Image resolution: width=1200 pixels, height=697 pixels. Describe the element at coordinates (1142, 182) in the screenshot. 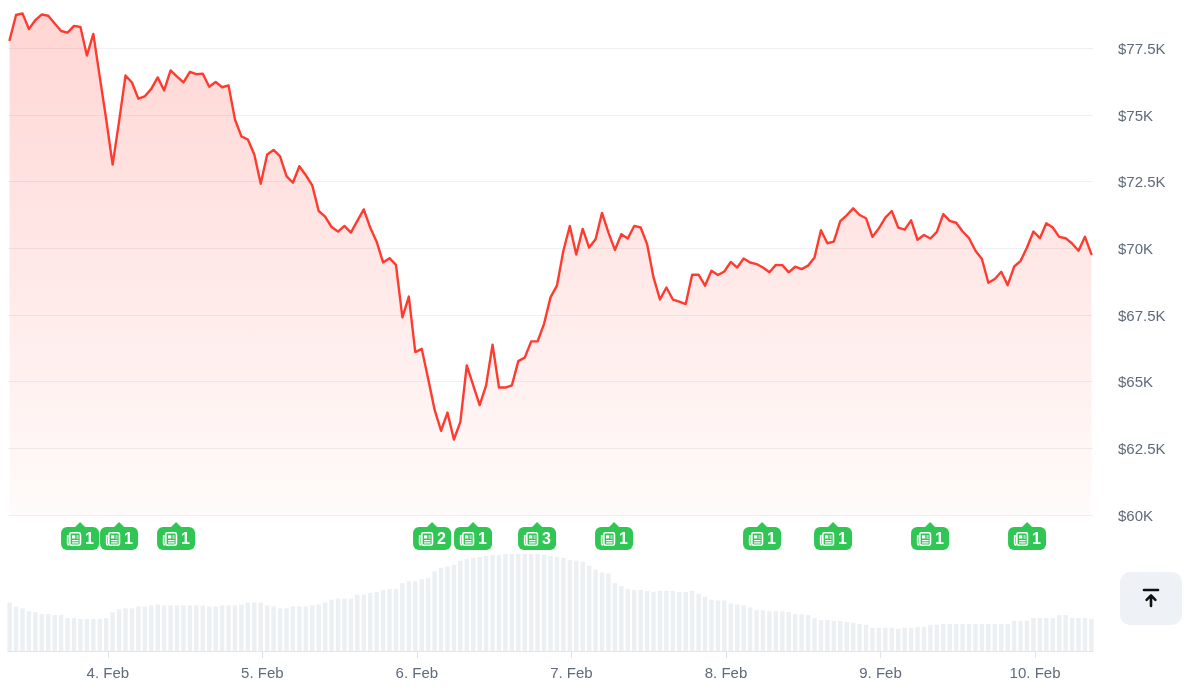

I see `y-tick-label: $72.5K` at that location.